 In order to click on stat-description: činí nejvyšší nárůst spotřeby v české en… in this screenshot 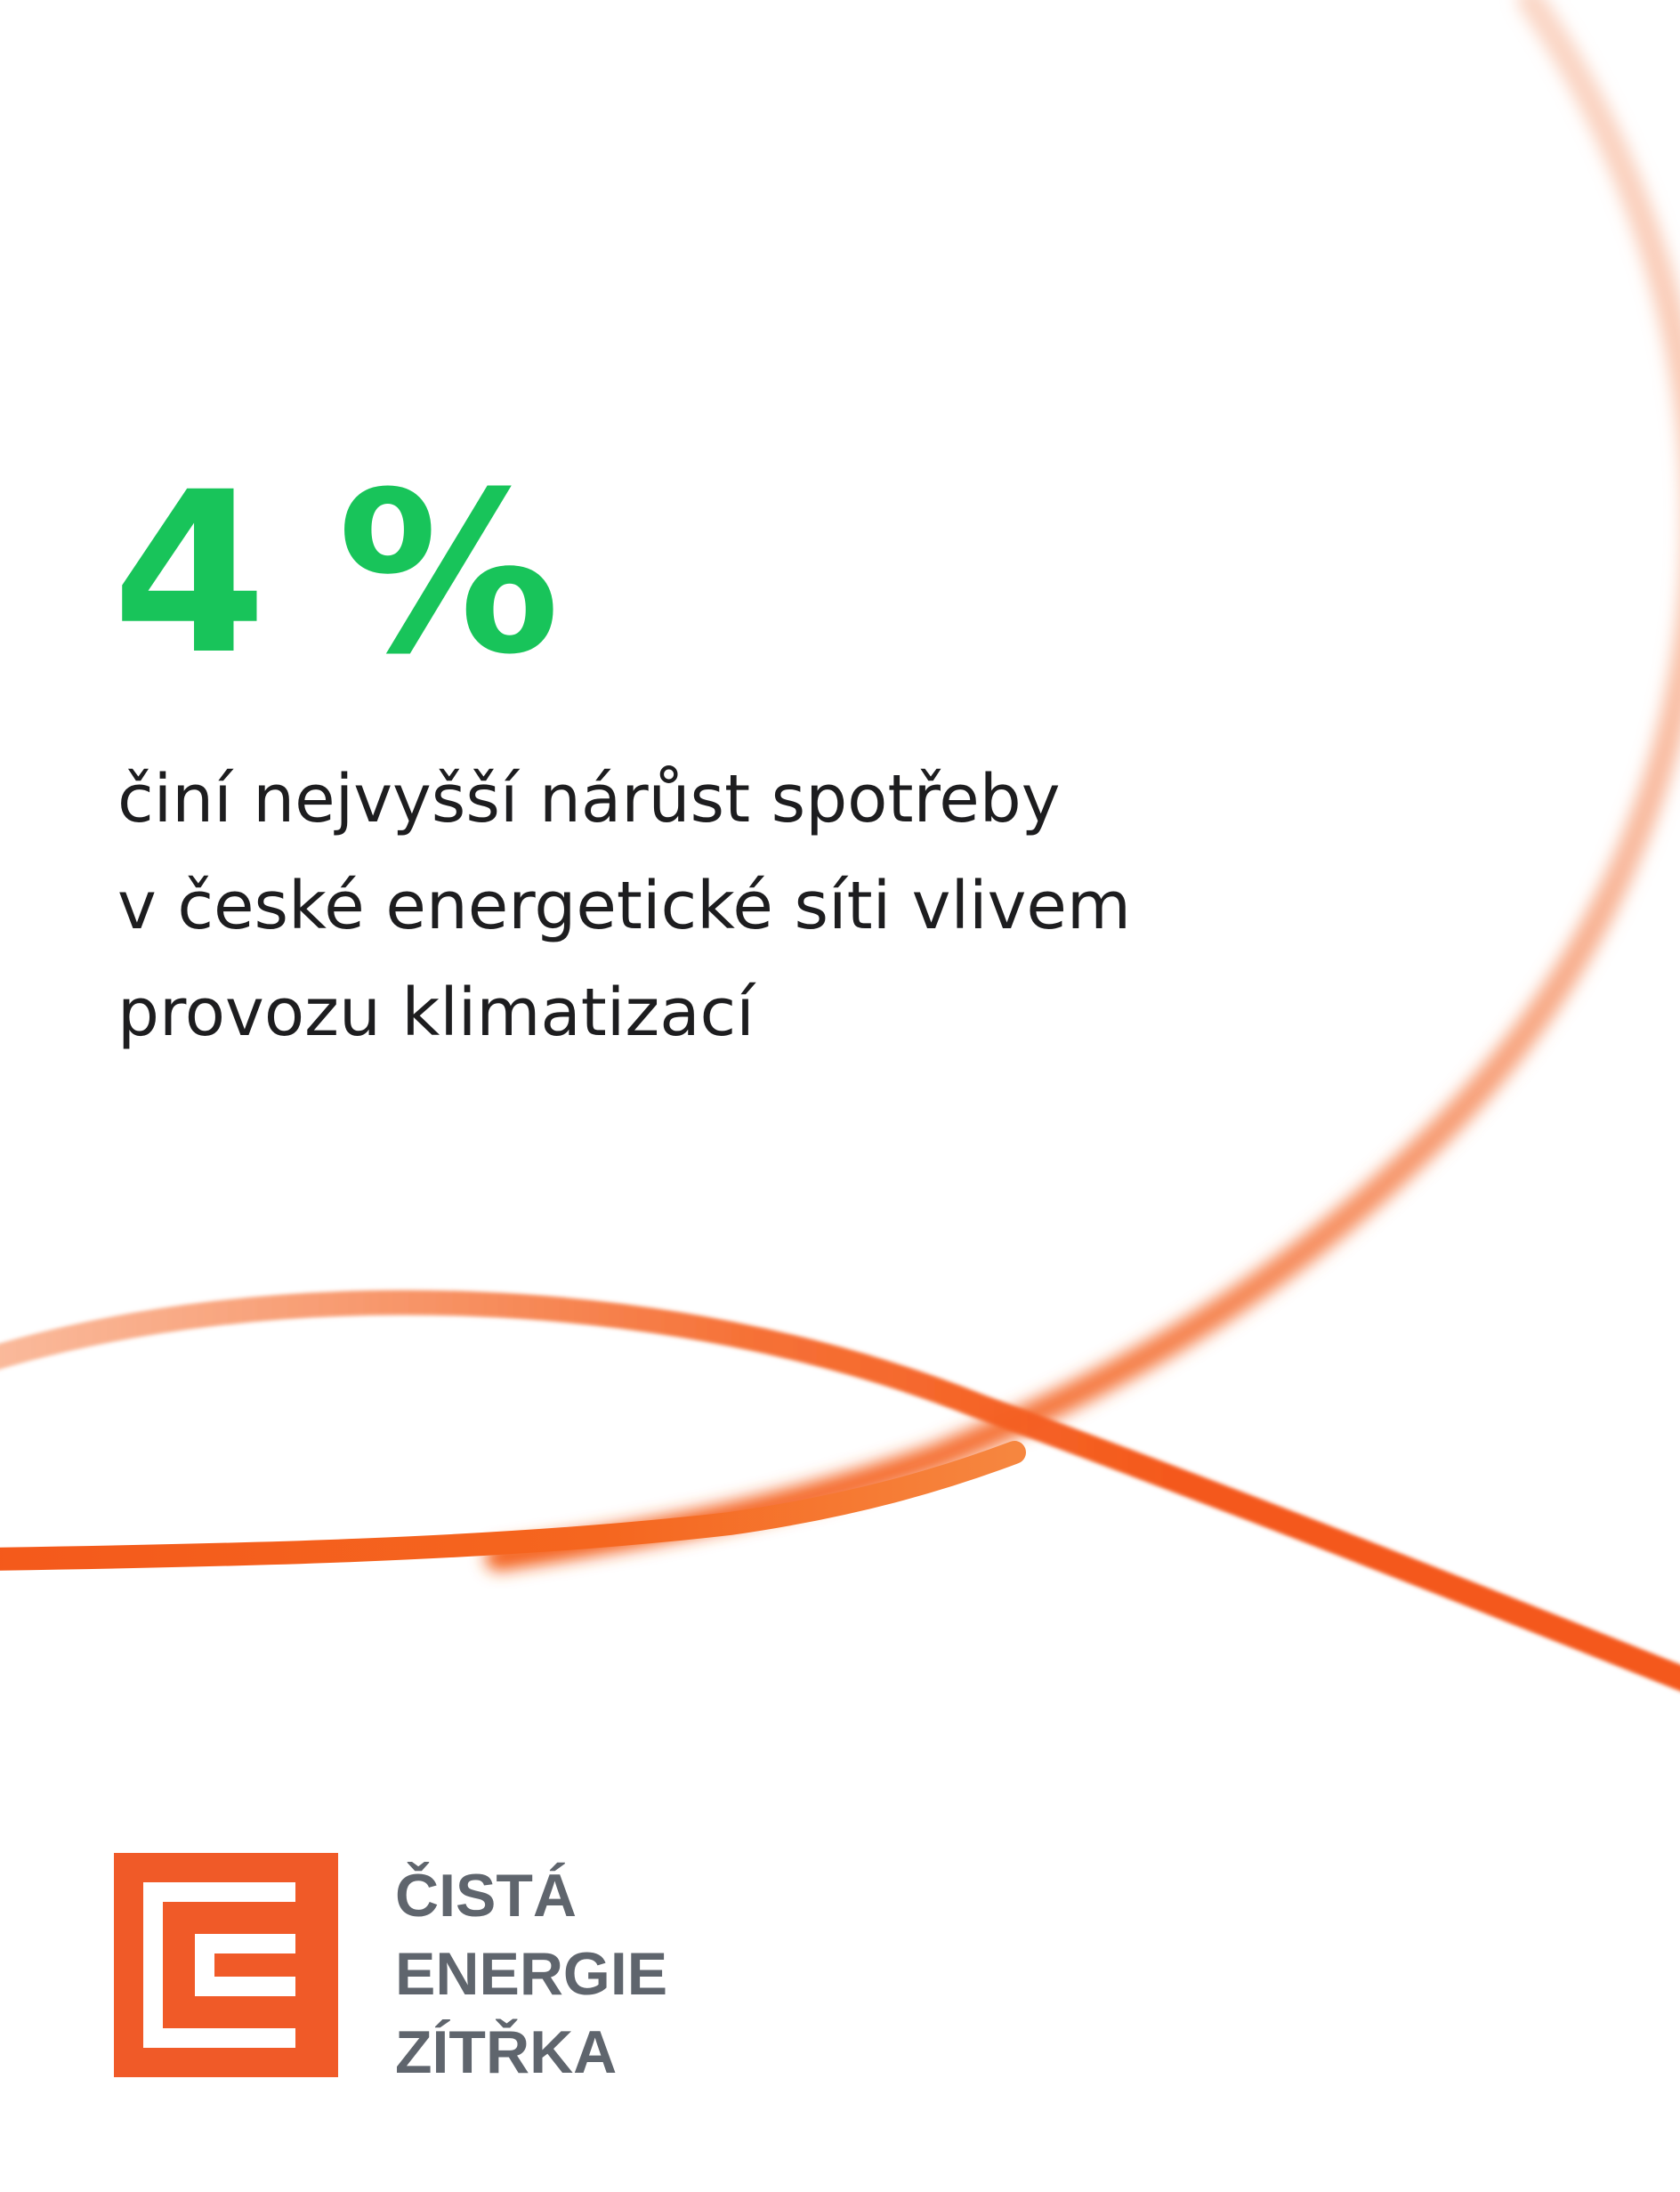, I will do `click(695, 906)`.